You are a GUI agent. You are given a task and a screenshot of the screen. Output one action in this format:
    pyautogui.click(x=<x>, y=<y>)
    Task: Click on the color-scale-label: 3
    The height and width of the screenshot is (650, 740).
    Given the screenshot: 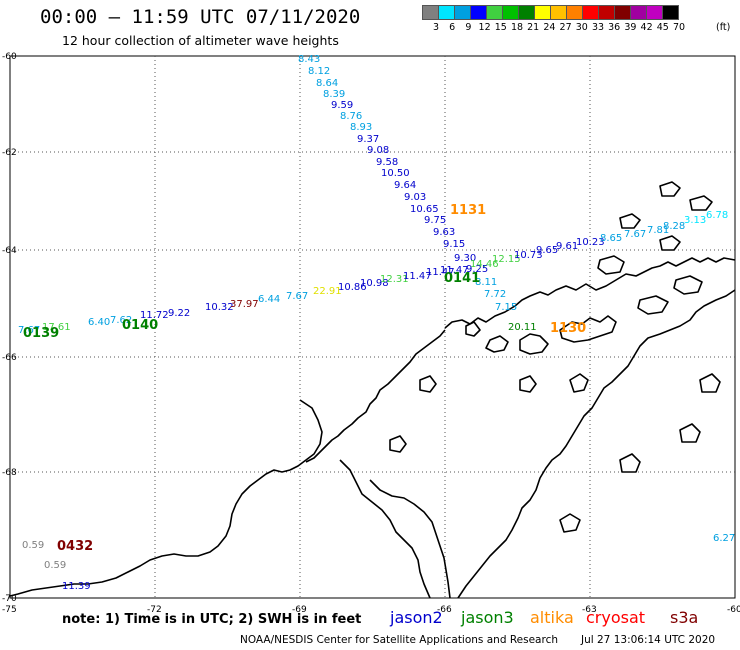 What is the action you would take?
    pyautogui.click(x=436, y=27)
    